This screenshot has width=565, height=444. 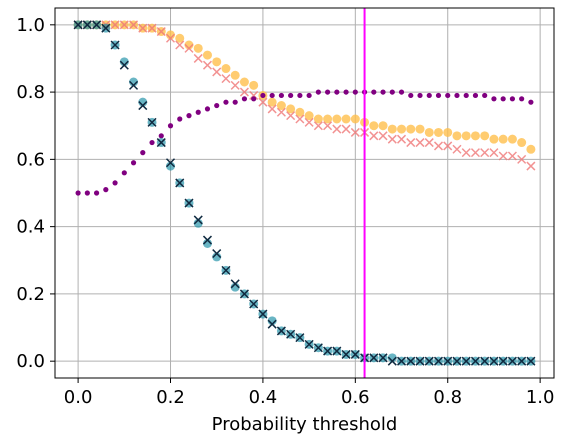 I want to click on y-tick-label: 0.4, so click(x=30, y=227).